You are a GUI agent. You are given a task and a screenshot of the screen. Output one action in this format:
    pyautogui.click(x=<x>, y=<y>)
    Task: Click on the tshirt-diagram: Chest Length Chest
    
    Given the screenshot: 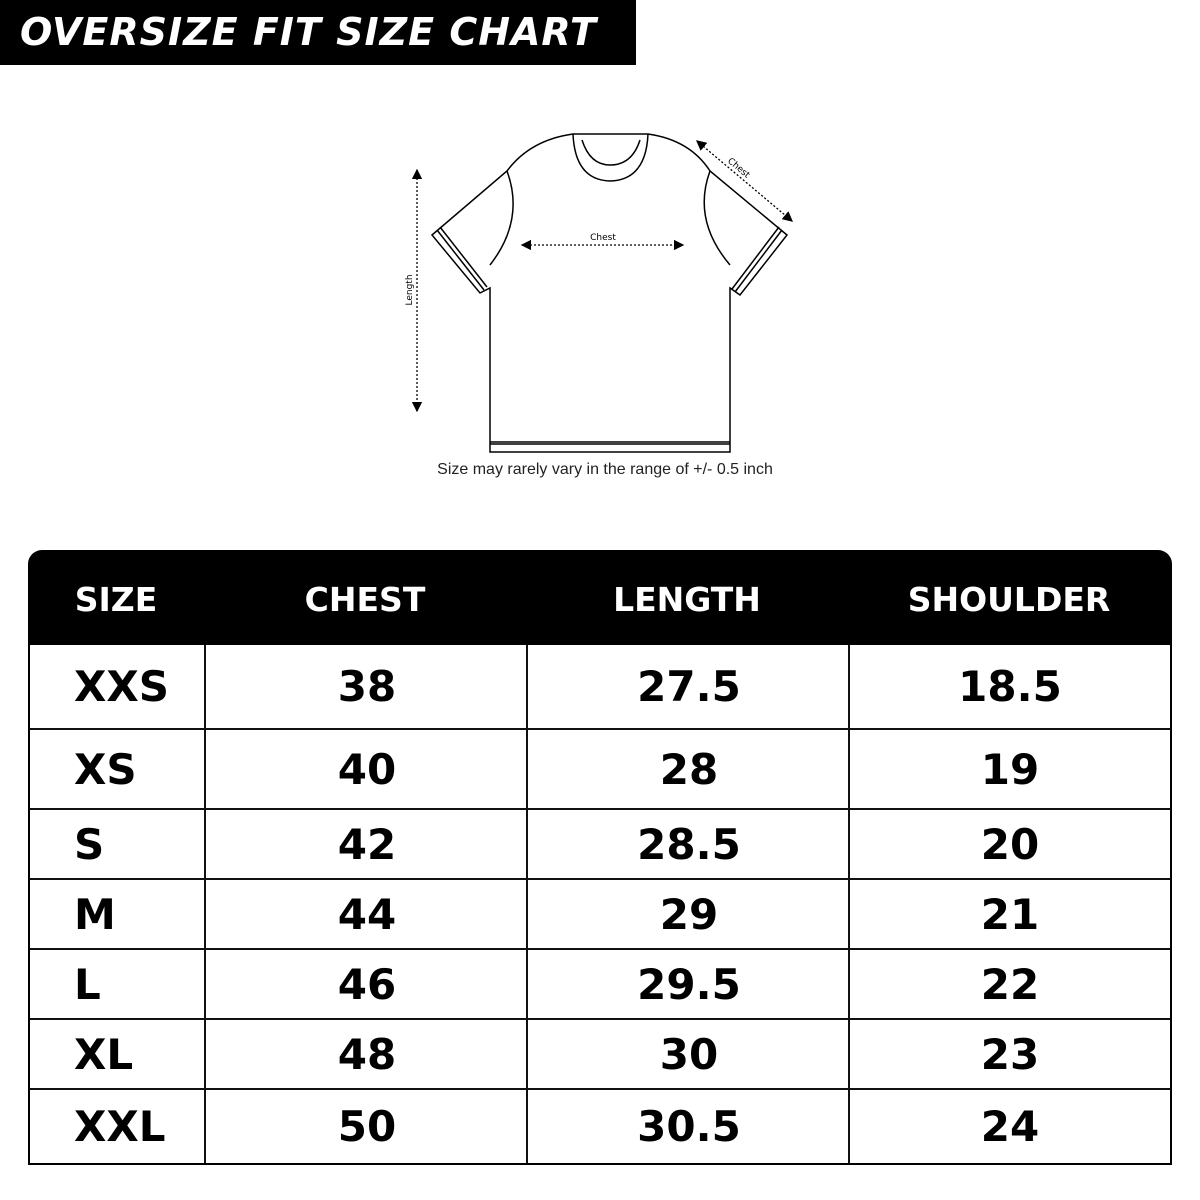 What is the action you would take?
    pyautogui.click(x=599, y=293)
    